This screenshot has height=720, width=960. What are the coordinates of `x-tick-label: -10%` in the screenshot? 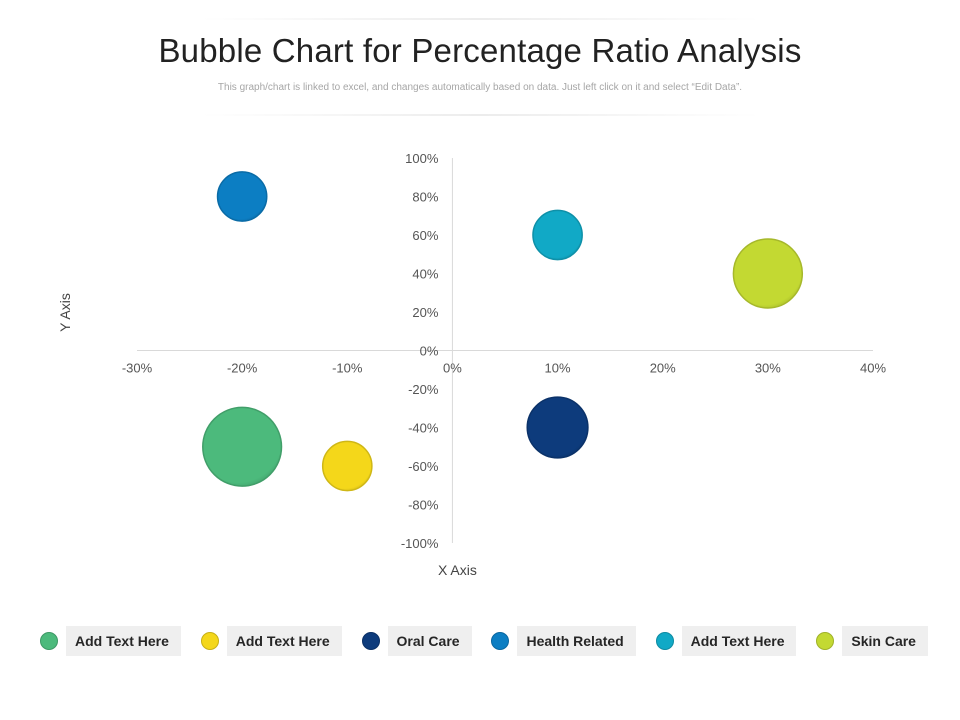 It's located at (347, 368).